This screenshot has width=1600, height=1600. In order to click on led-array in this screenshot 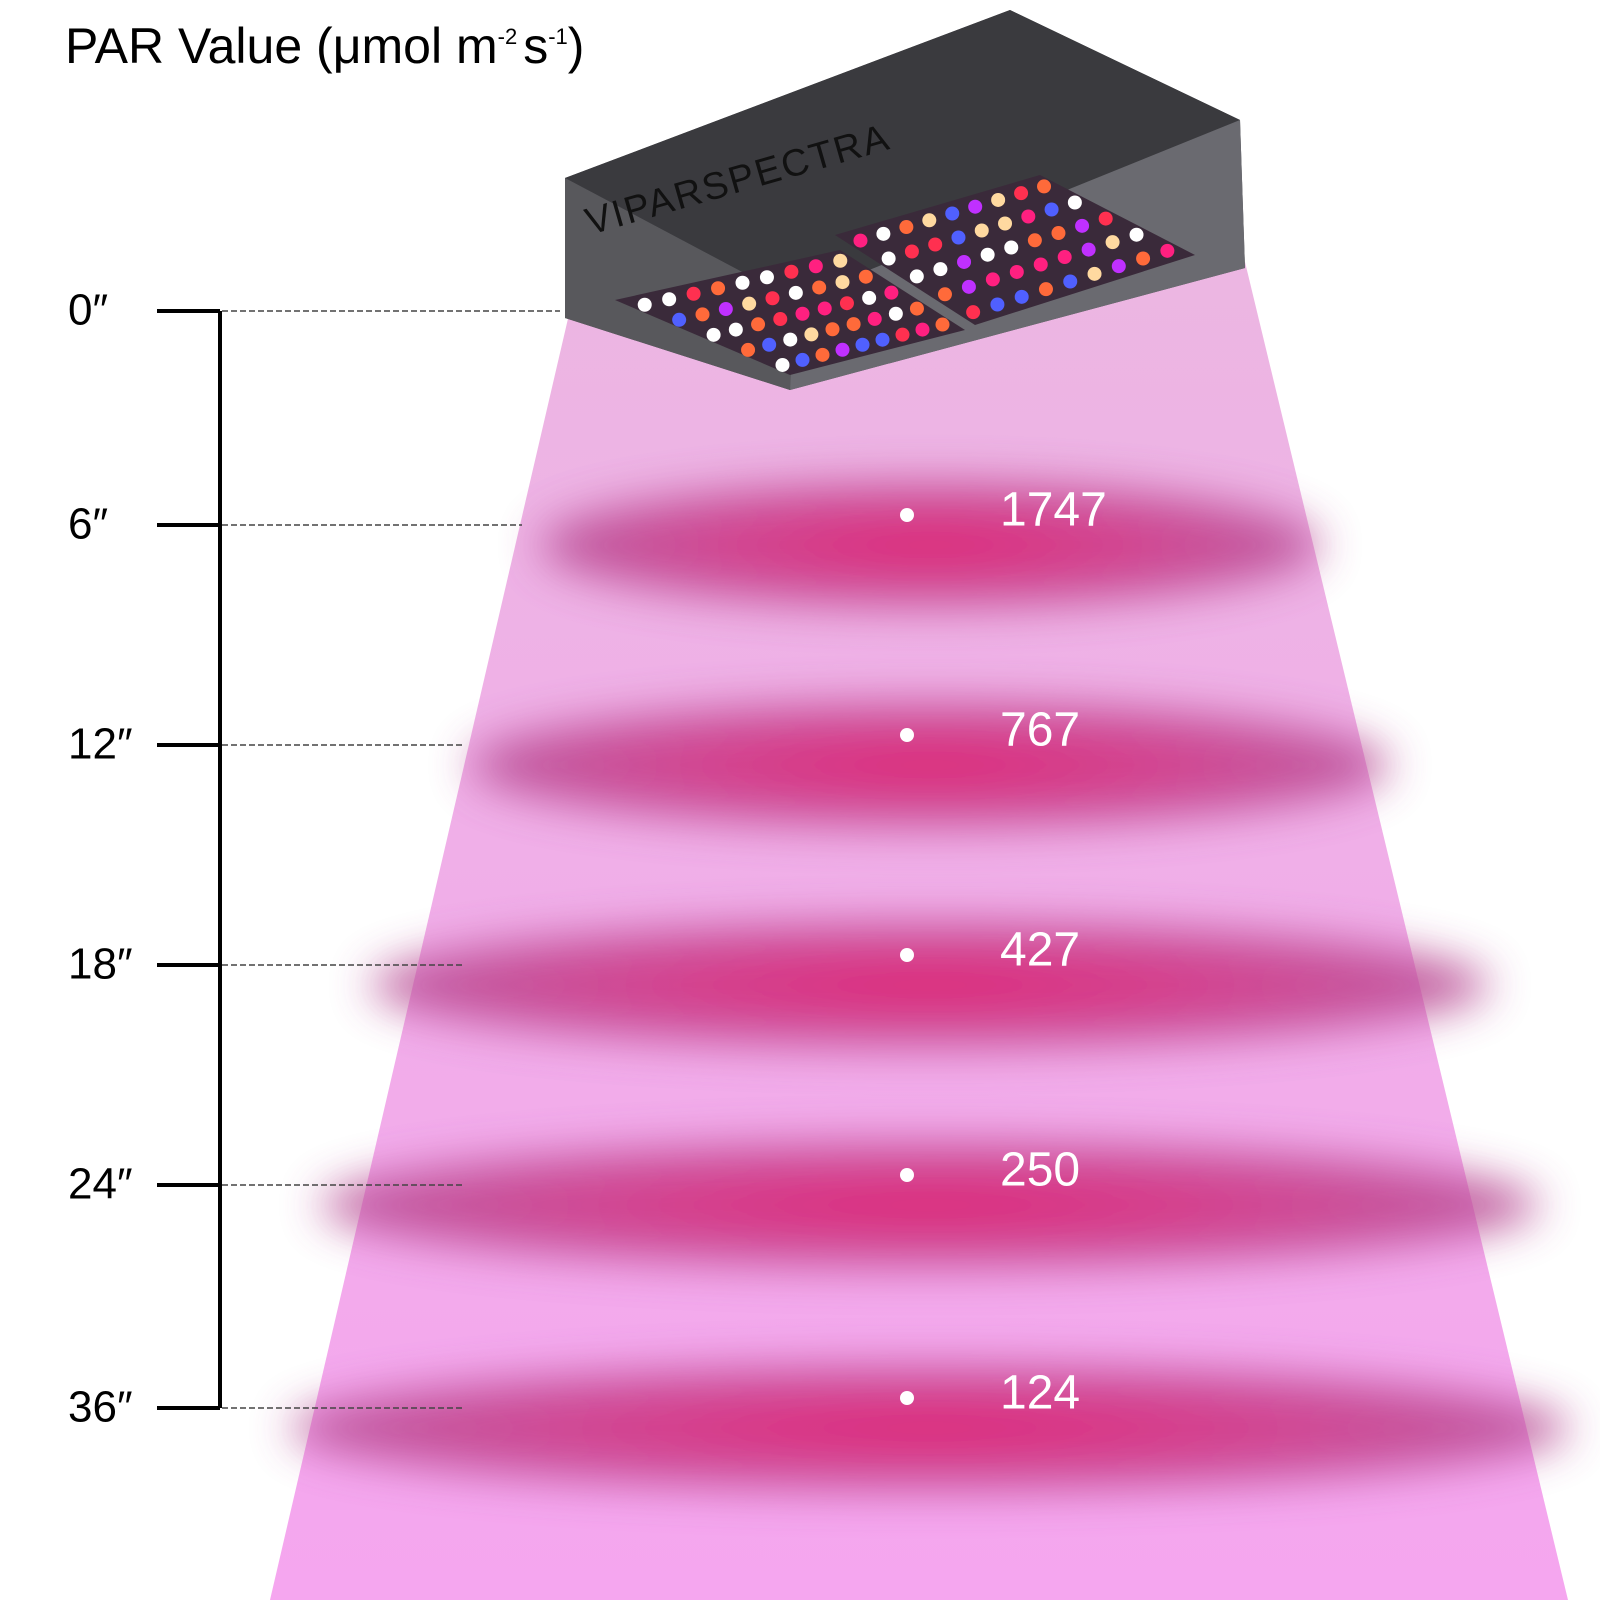, I will do `click(906, 275)`.